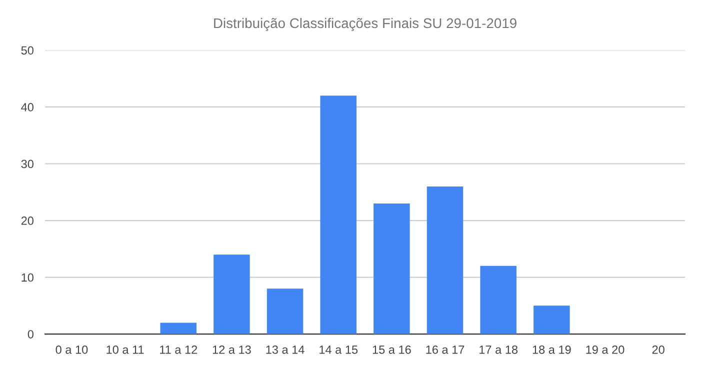  What do you see at coordinates (445, 349) in the screenshot?
I see `x-tick-label: 16 a 17` at bounding box center [445, 349].